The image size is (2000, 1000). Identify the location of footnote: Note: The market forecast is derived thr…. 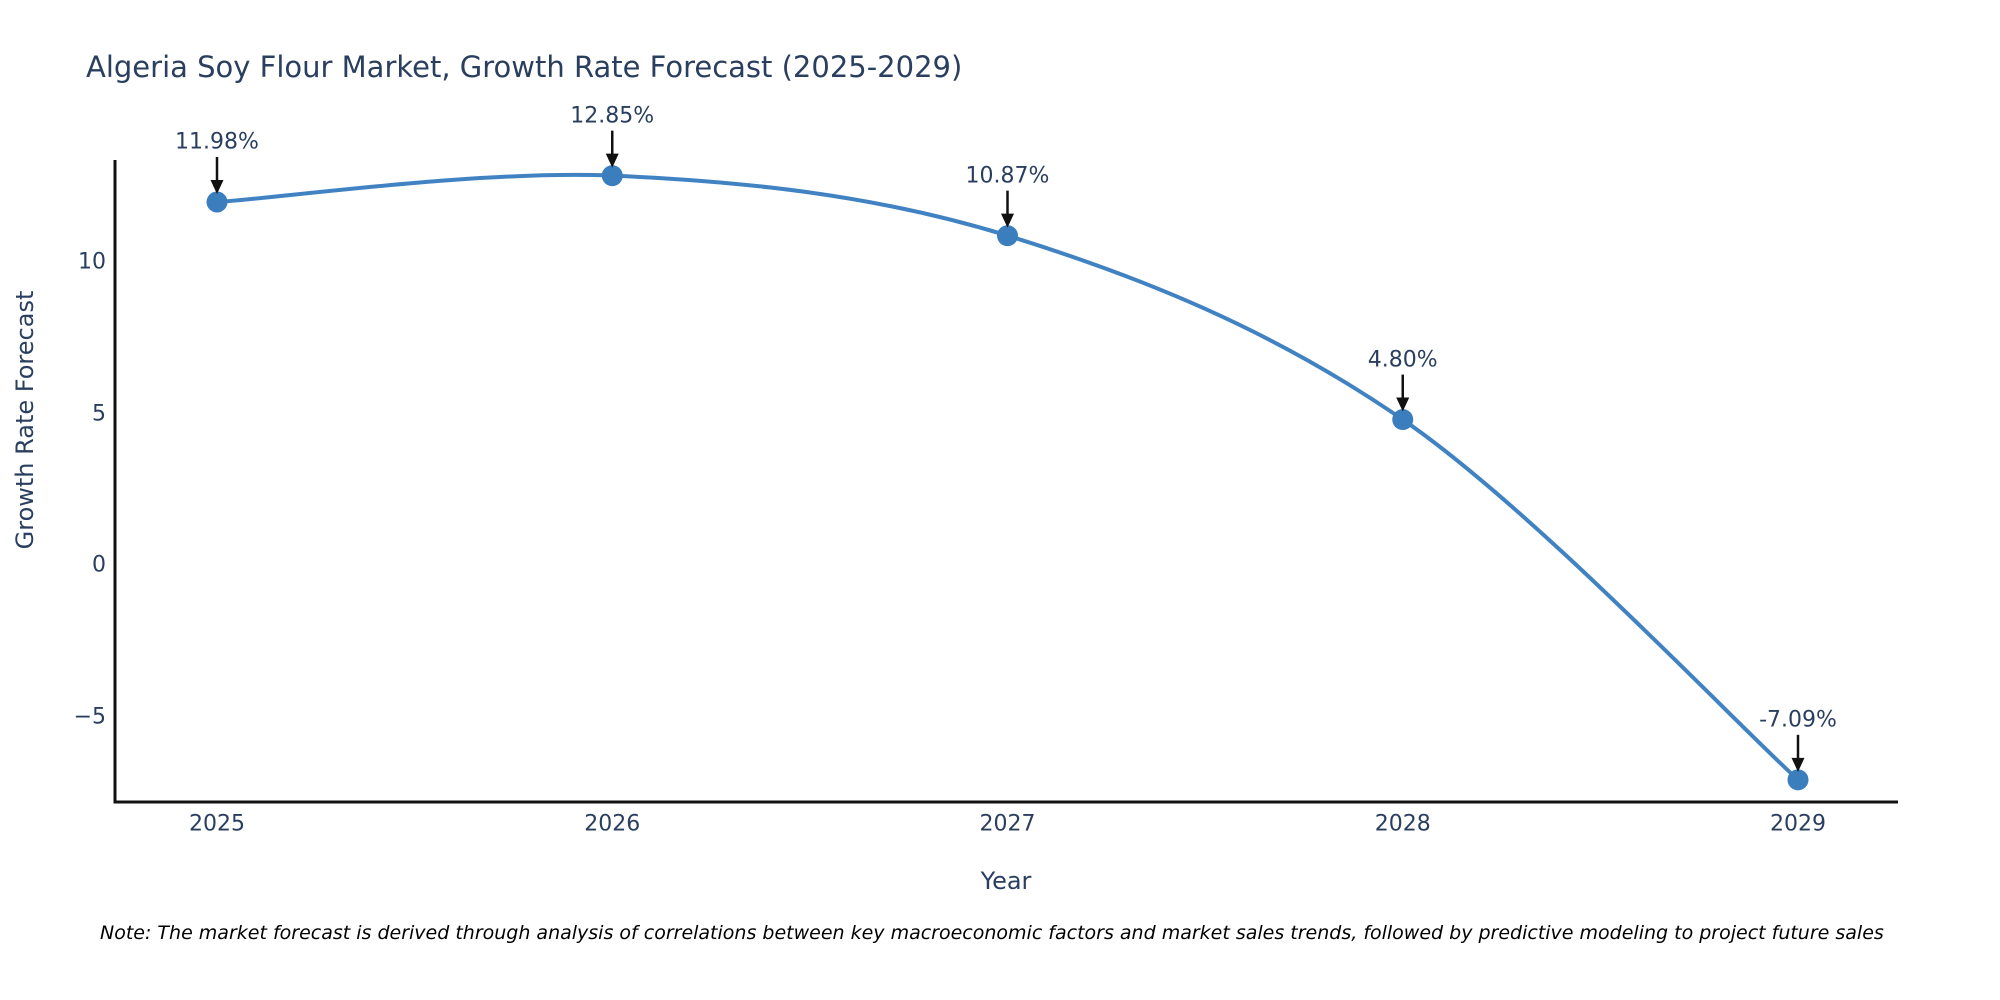
(992, 933).